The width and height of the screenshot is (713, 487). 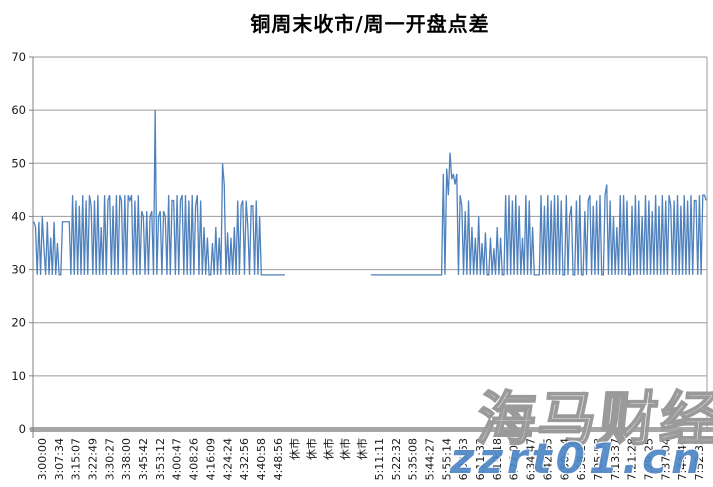 What do you see at coordinates (278, 459) in the screenshot?
I see `x-axis-label: 4:48:56` at bounding box center [278, 459].